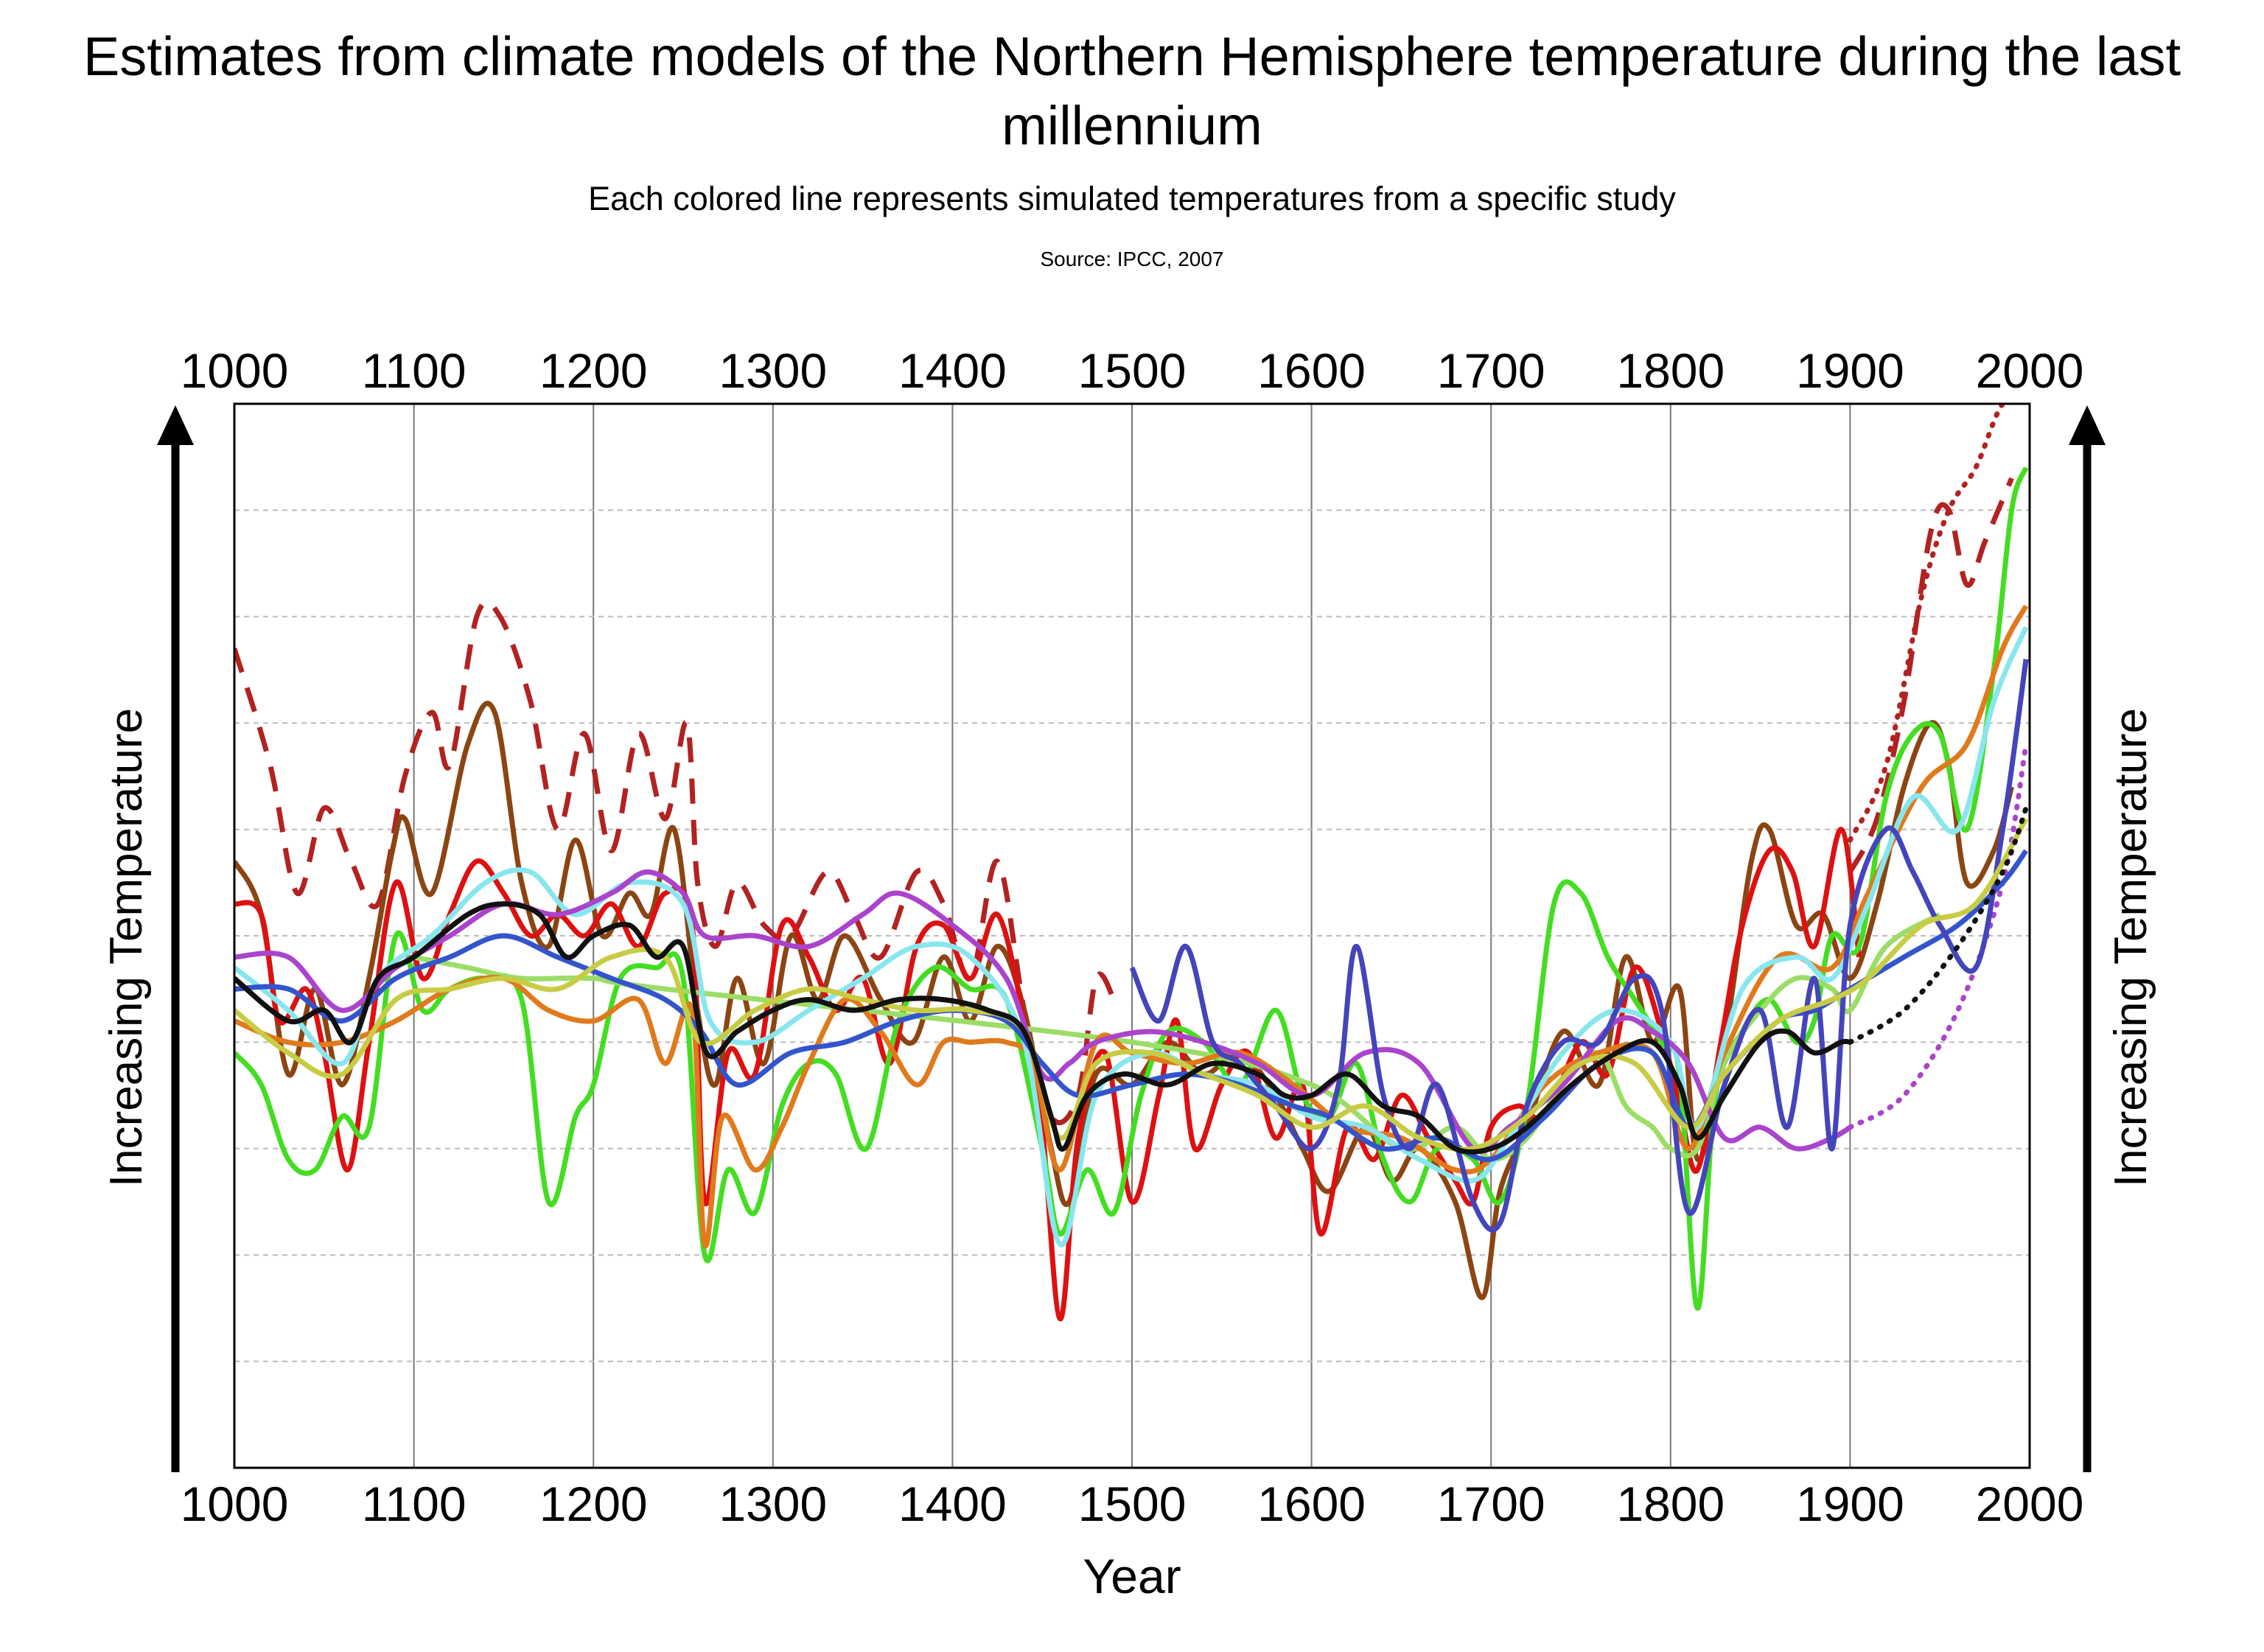 Image resolution: width=2264 pixels, height=1652 pixels. Describe the element at coordinates (1670, 1504) in the screenshot. I see `x-tick-label-bottom: 1800` at that location.